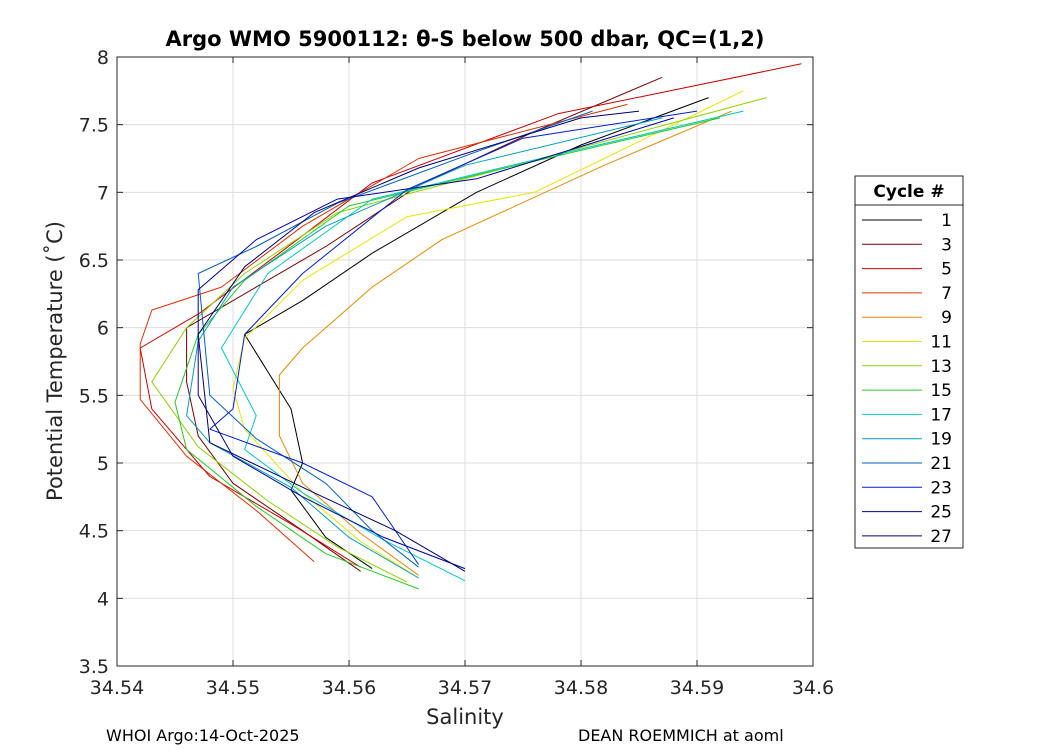  I want to click on x-tick-label: 34.56, so click(349, 688).